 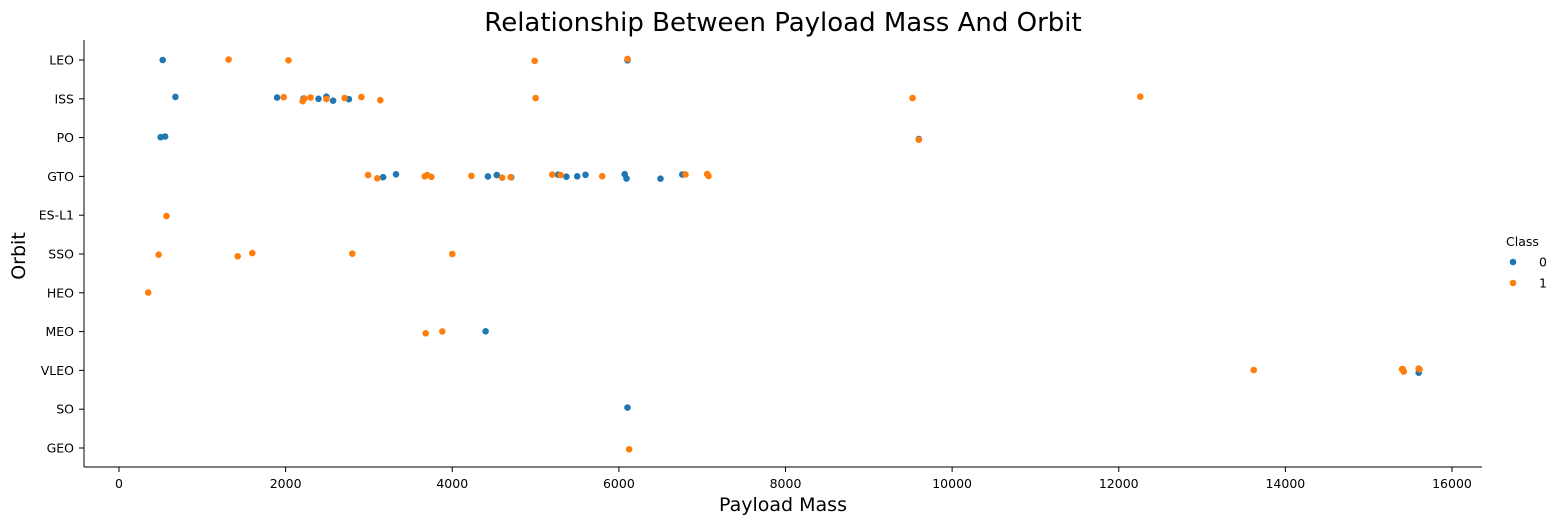 What do you see at coordinates (65, 409) in the screenshot?
I see `y-tick-label: SO` at bounding box center [65, 409].